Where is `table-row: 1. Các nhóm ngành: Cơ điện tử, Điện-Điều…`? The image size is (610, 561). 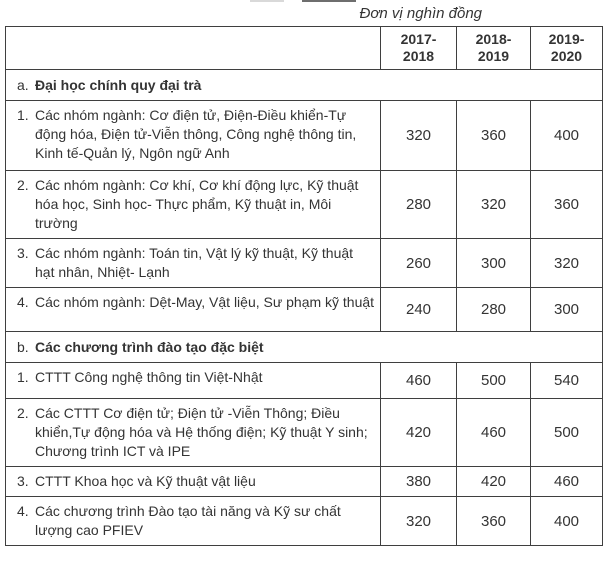
table-row: 1. Các nhóm ngành: Cơ điện tử, Điện-Điều… is located at coordinates (304, 135).